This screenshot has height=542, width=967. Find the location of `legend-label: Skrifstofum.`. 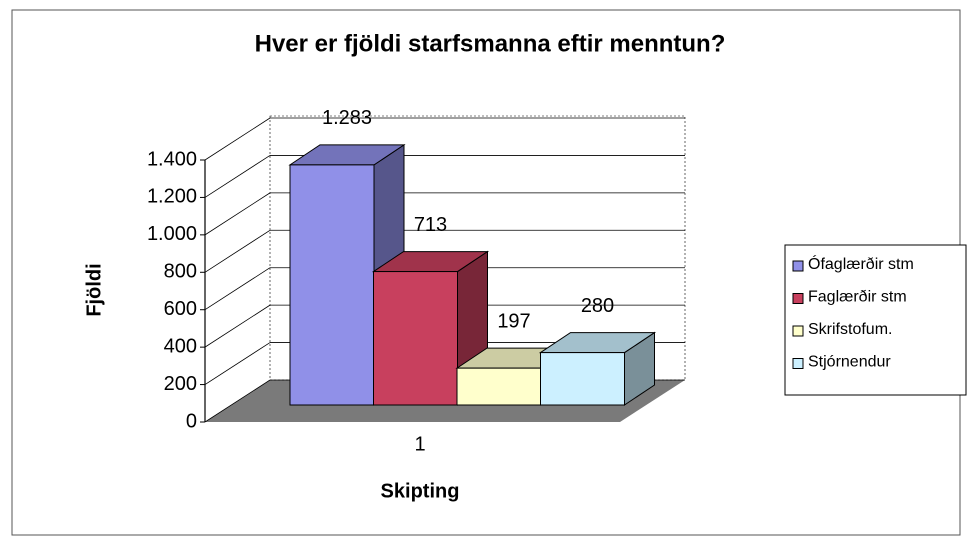

legend-label: Skrifstofum. is located at coordinates (850, 329).